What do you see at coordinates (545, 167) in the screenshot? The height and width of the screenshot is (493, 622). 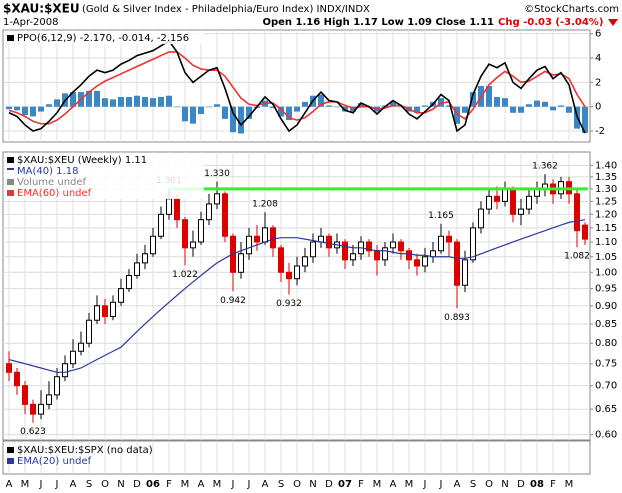 I see `annotation-label: 1.362` at bounding box center [545, 167].